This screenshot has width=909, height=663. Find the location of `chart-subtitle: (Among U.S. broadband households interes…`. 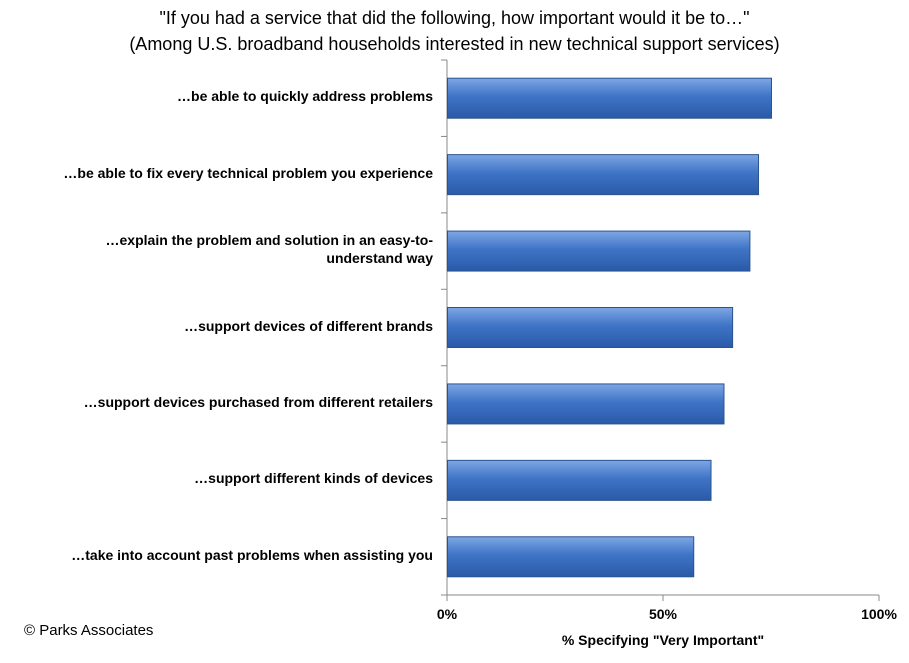

chart-subtitle: (Among U.S. broadband households interes… is located at coordinates (454, 44).